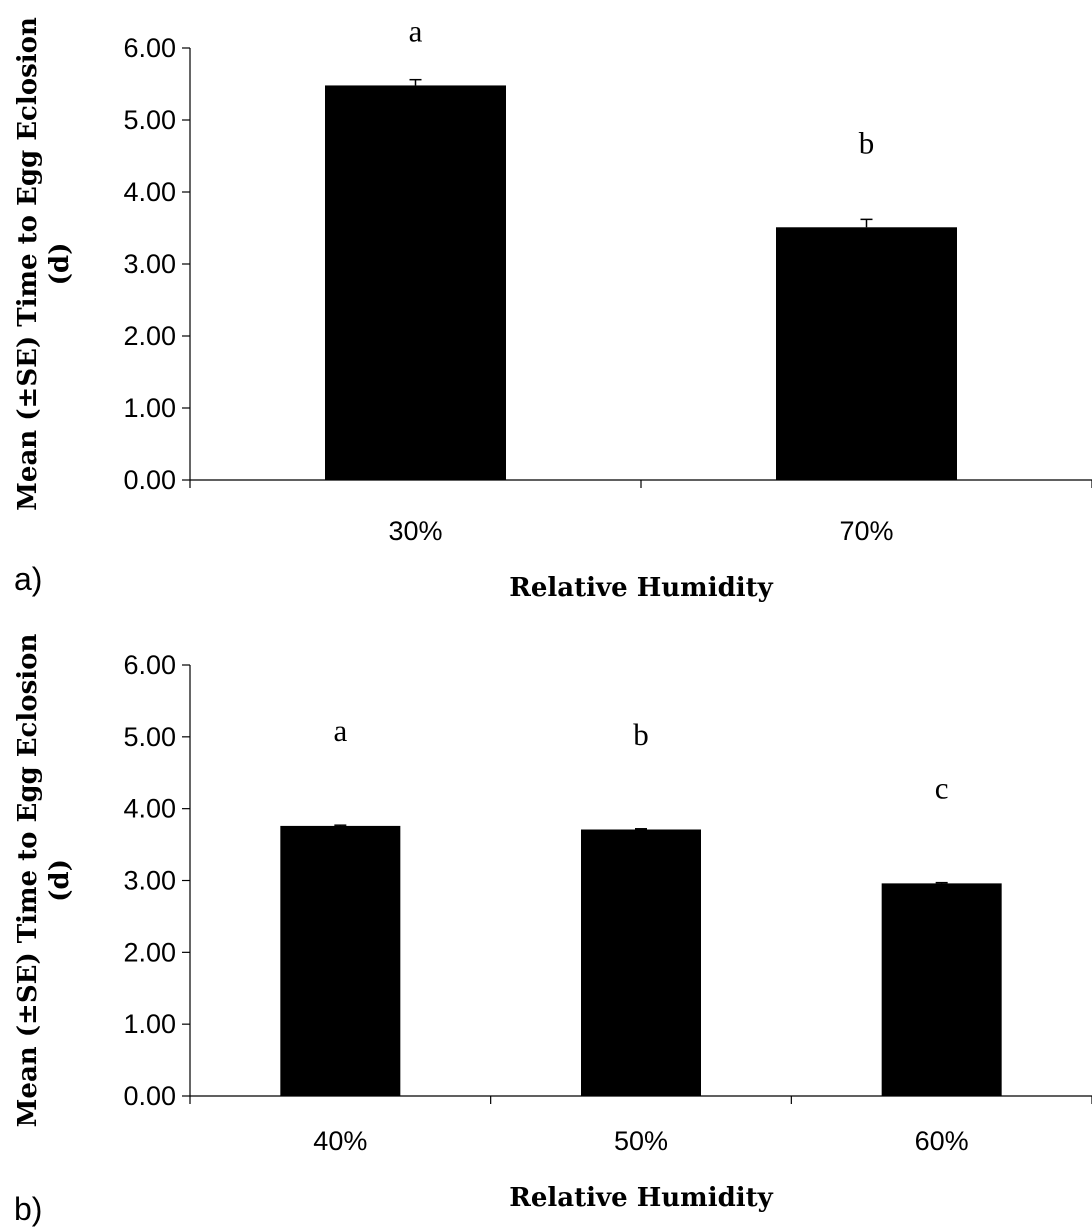 The image size is (1092, 1228). I want to click on x-category-label: 50%, so click(641, 1141).